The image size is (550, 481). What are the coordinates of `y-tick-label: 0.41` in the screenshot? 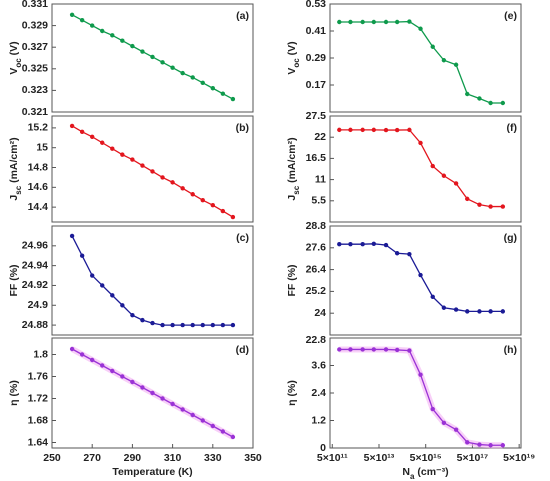 It's located at (316, 31).